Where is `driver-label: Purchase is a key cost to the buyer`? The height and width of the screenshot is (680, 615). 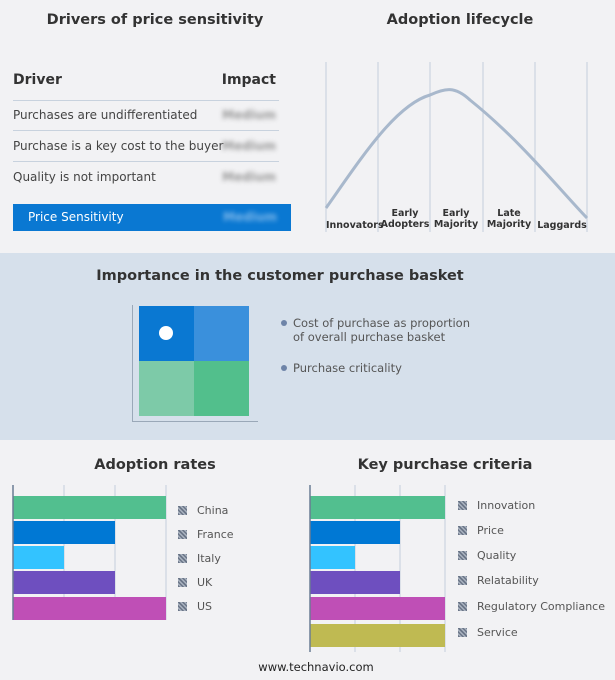 driver-label: Purchase is a key cost to the buyer is located at coordinates (118, 146).